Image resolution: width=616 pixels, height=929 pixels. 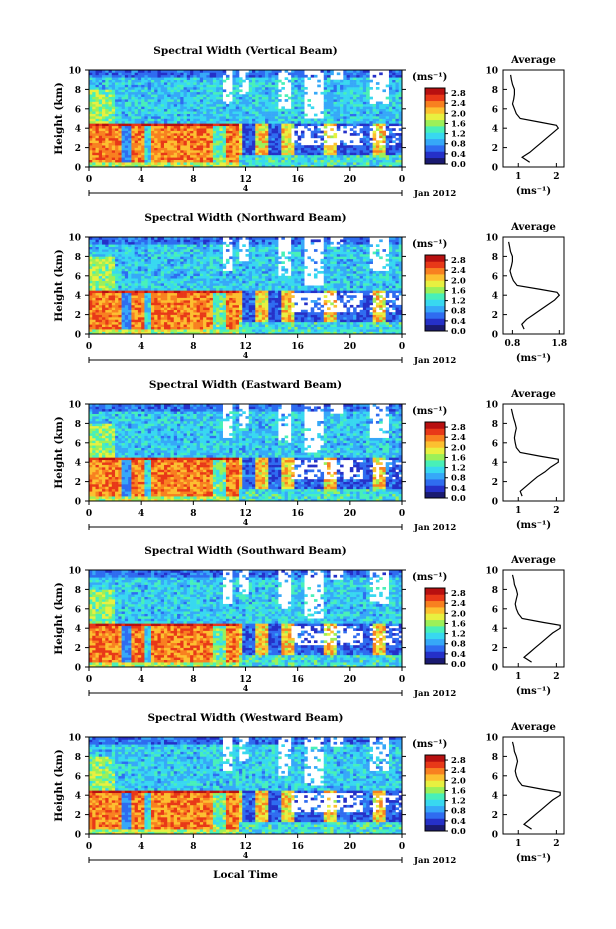 I want to click on colorbar-tick-label: 0.4, so click(x=458, y=155).